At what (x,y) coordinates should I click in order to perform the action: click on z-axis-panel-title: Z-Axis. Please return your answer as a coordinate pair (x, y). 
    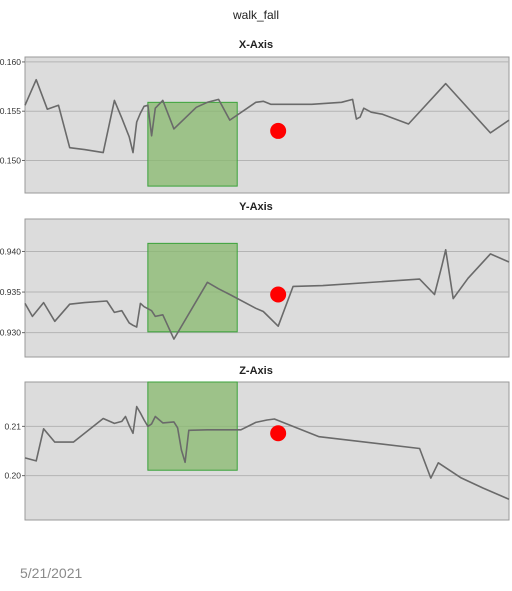
    Looking at the image, I should click on (256, 371).